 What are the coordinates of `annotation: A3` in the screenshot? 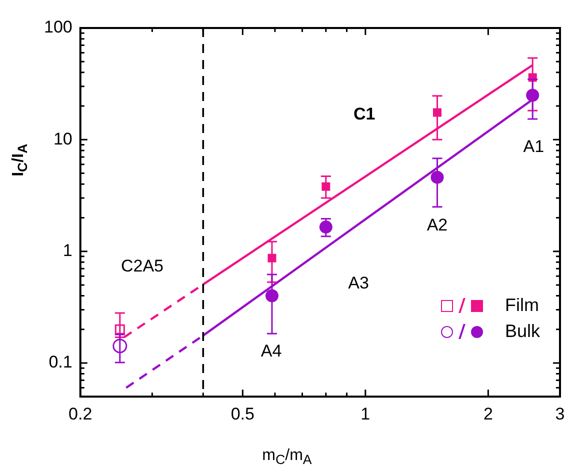 It's located at (358, 282).